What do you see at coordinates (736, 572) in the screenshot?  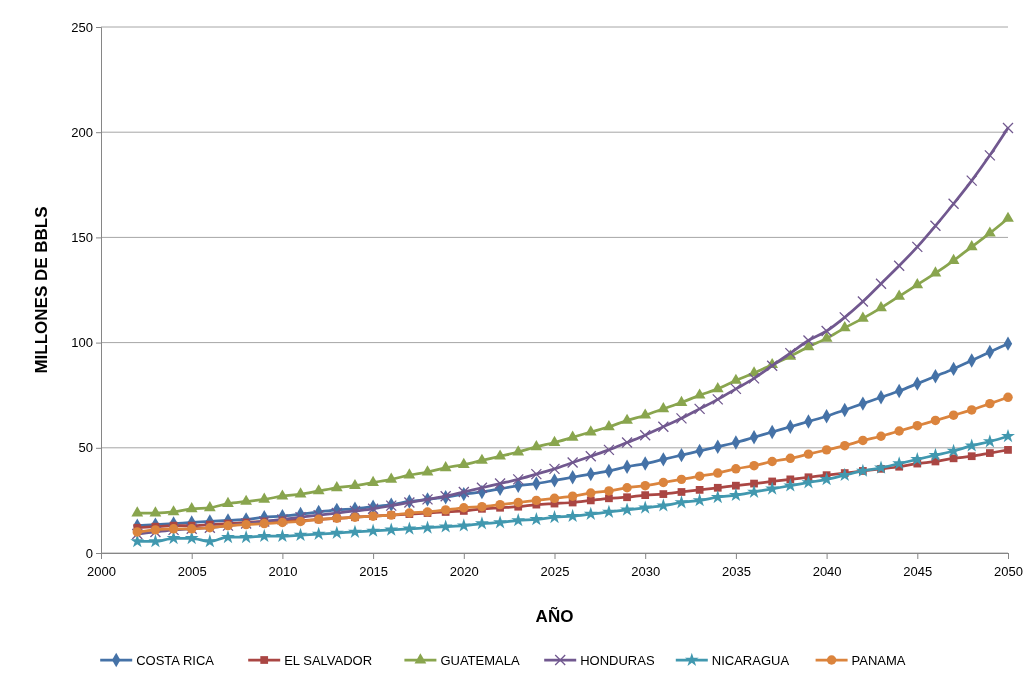 I see `x-tick-label: 2035` at bounding box center [736, 572].